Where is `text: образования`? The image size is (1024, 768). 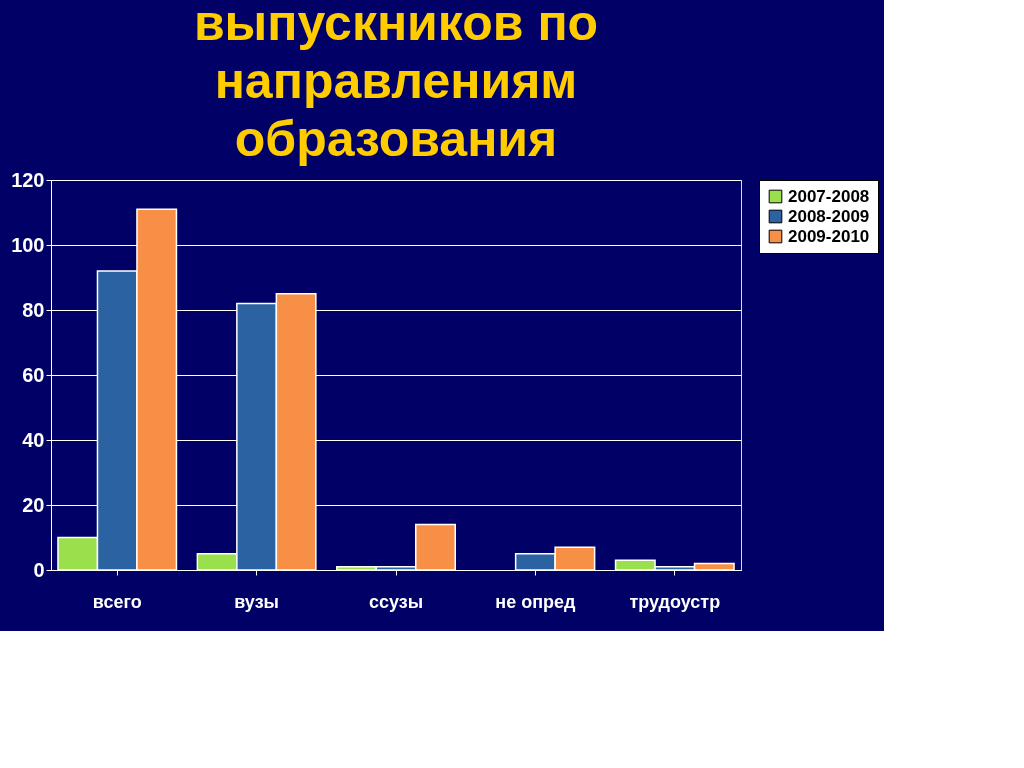
text: образования is located at coordinates (396, 139).